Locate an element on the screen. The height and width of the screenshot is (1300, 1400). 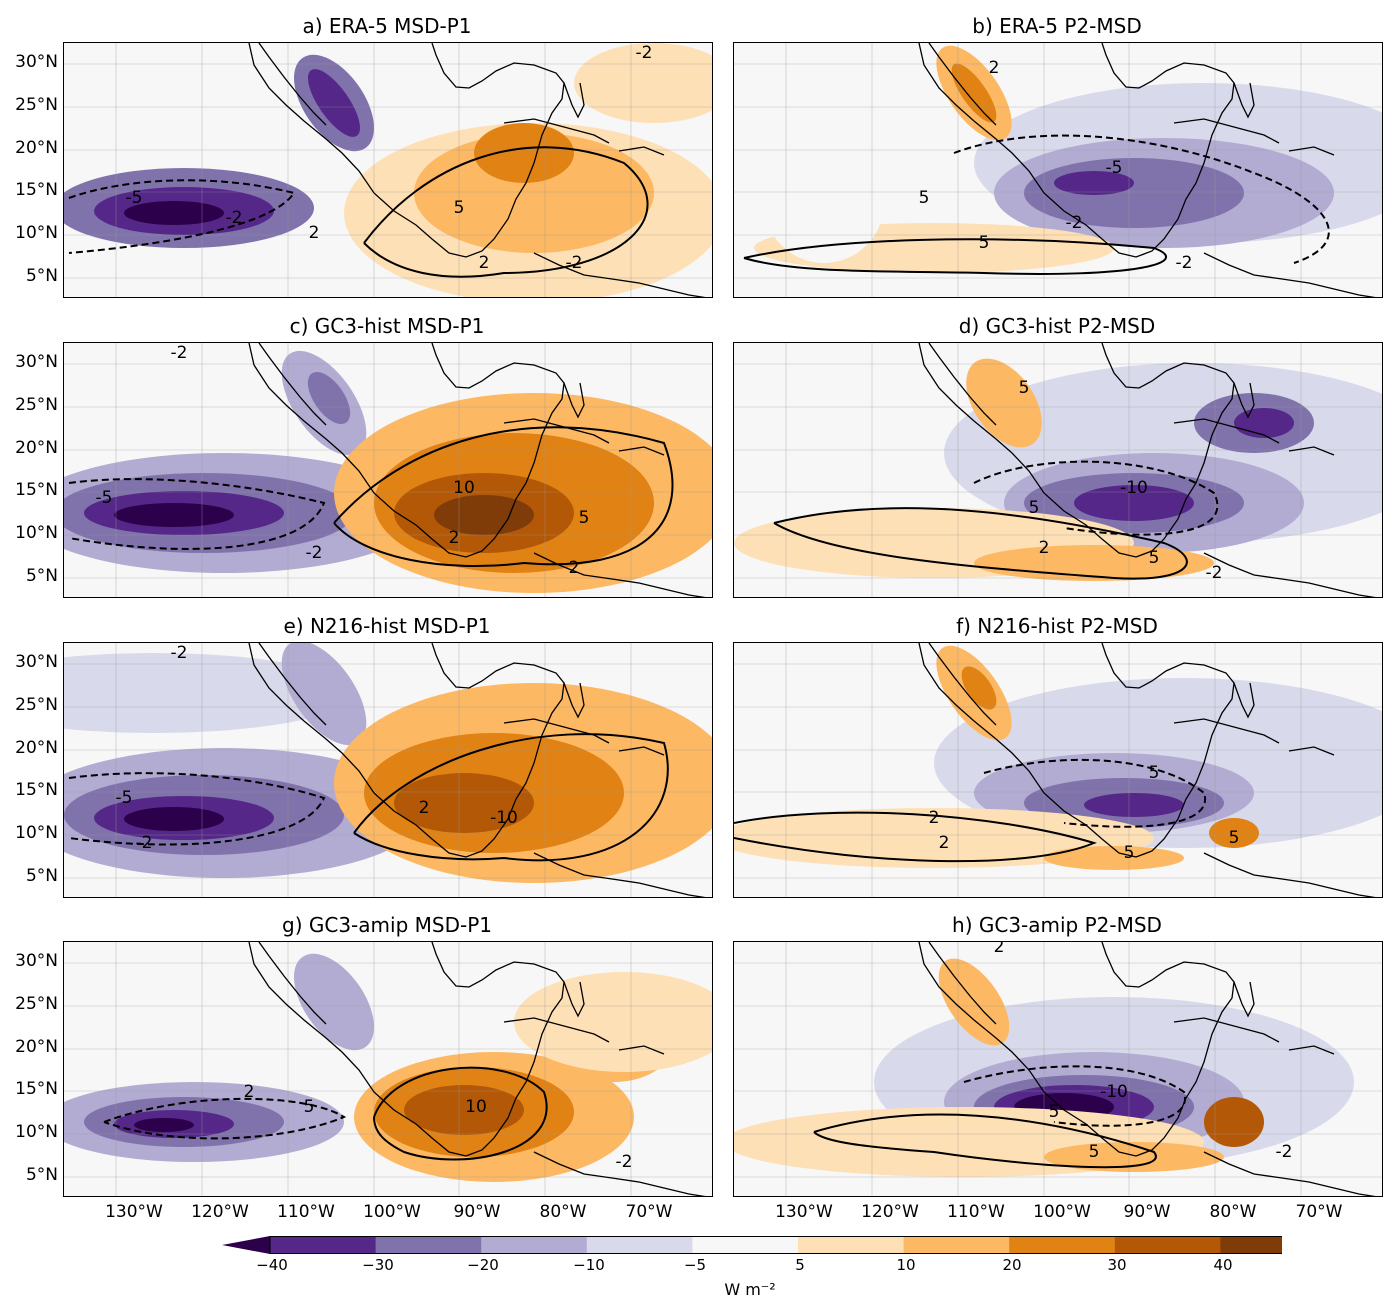
map-panel-g: 2 5 10 -2 is located at coordinates (388, 1069).